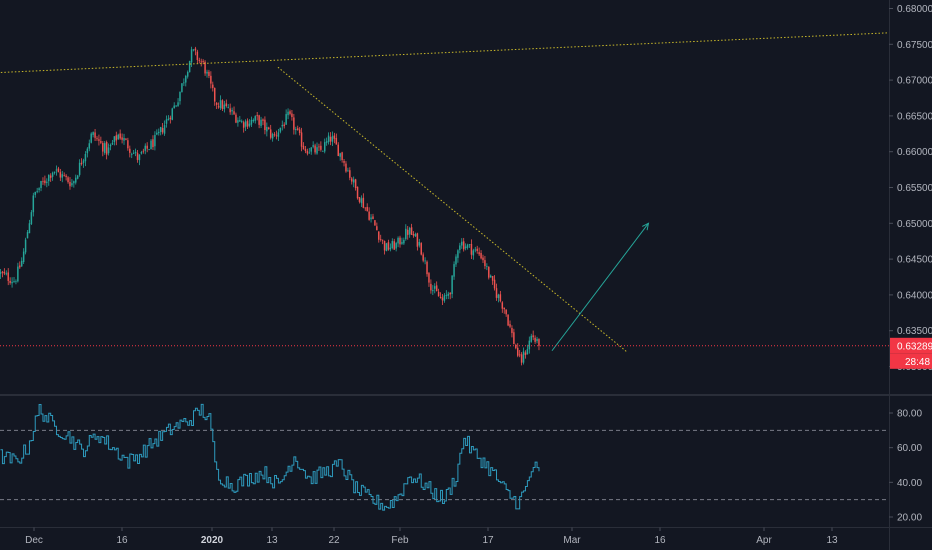 This screenshot has height=550, width=932. What do you see at coordinates (212, 540) in the screenshot?
I see `time-axis-tick-label: 2020` at bounding box center [212, 540].